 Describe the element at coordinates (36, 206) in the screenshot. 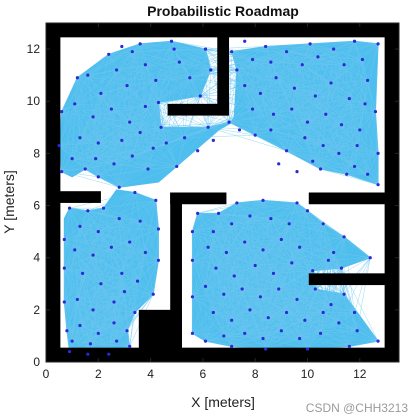

I see `y-tick-label: 6` at that location.